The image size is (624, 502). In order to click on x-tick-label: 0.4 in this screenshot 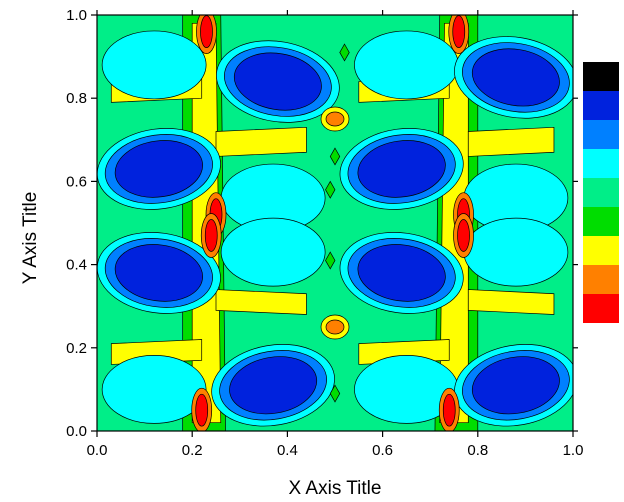, I will do `click(287, 450)`.